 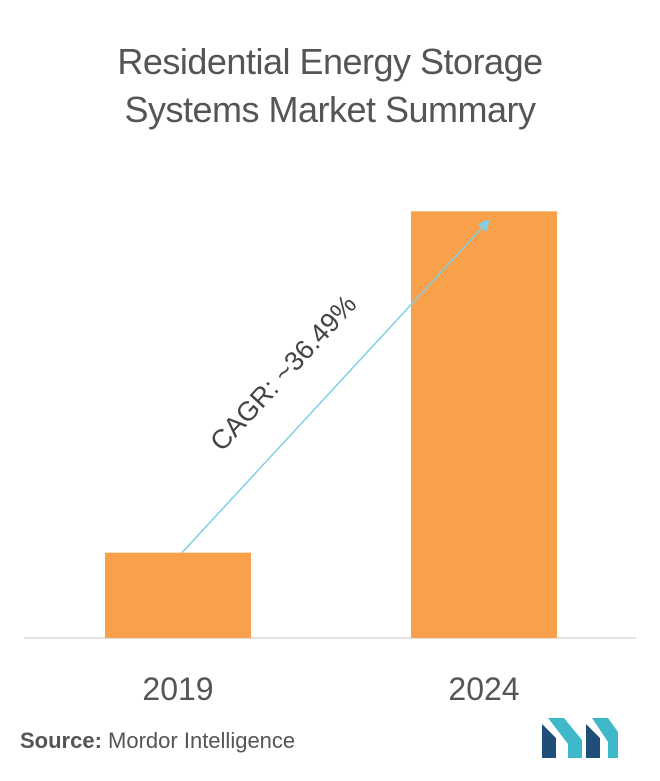 What do you see at coordinates (330, 61) in the screenshot?
I see `chart-title-line-1: Residential Energy Storage` at bounding box center [330, 61].